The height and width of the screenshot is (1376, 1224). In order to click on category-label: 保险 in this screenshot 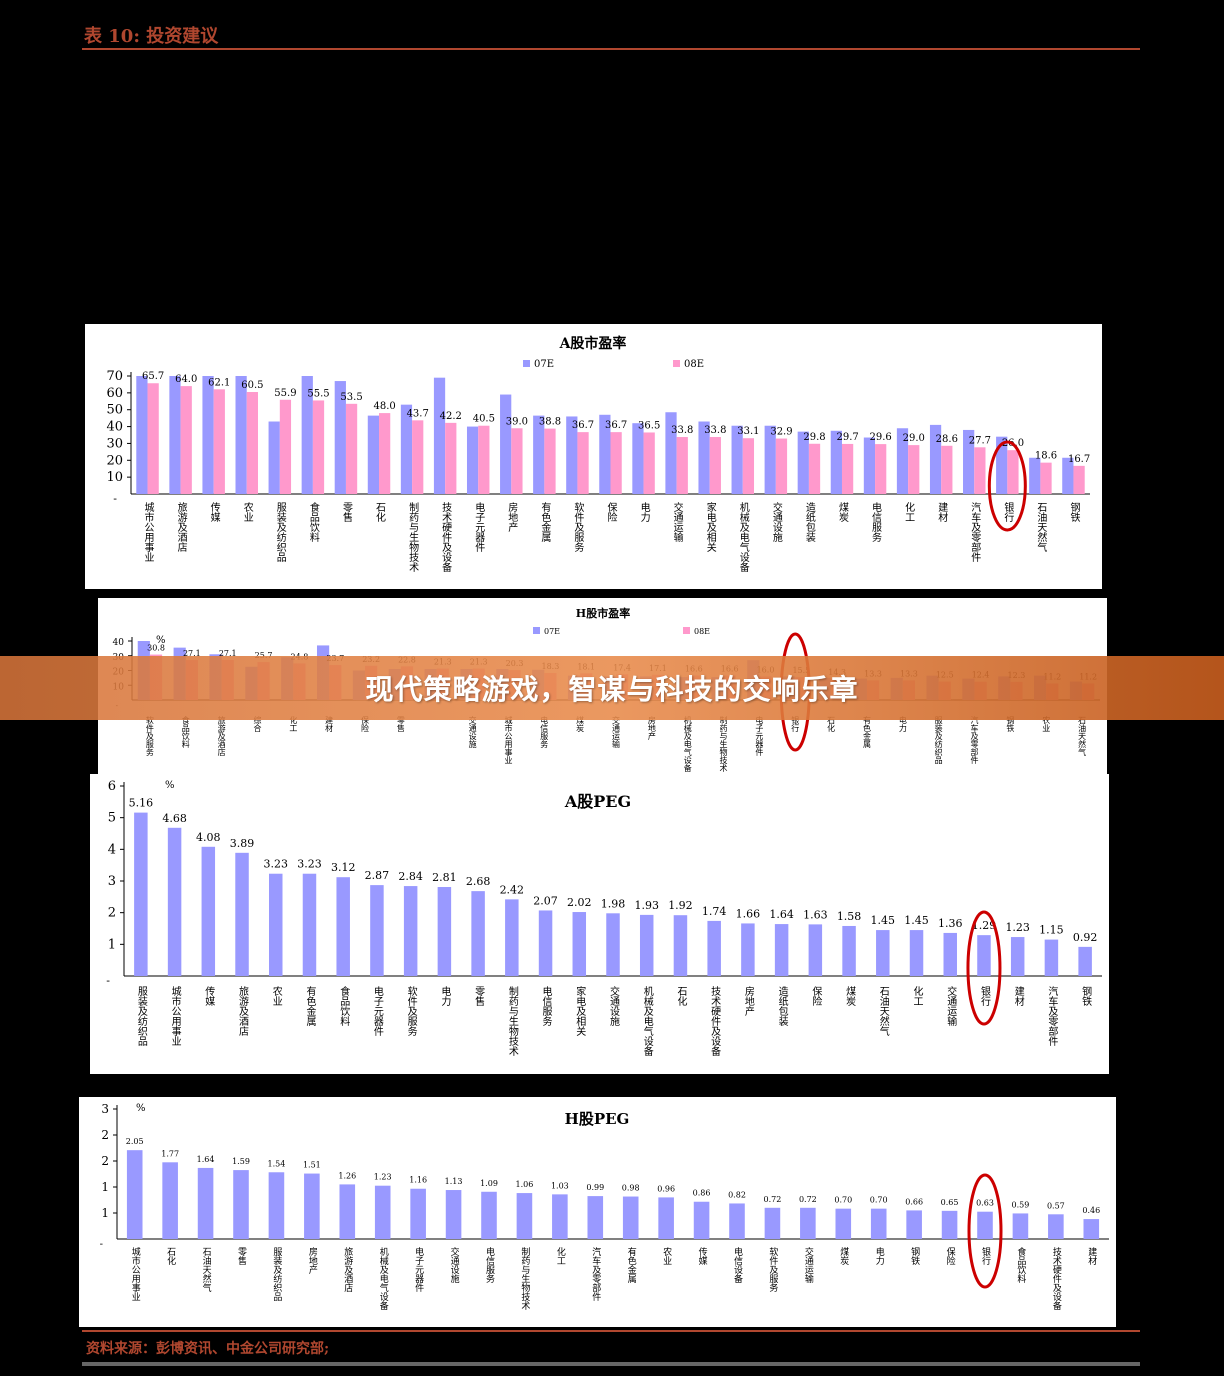, I will do `click(950, 1256)`.